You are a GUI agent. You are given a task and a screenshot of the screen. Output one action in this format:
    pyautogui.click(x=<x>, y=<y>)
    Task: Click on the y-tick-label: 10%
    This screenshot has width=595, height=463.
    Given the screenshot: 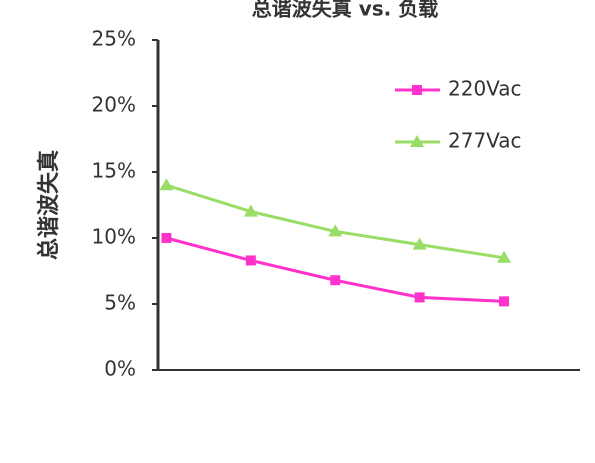 What is the action you would take?
    pyautogui.click(x=114, y=237)
    